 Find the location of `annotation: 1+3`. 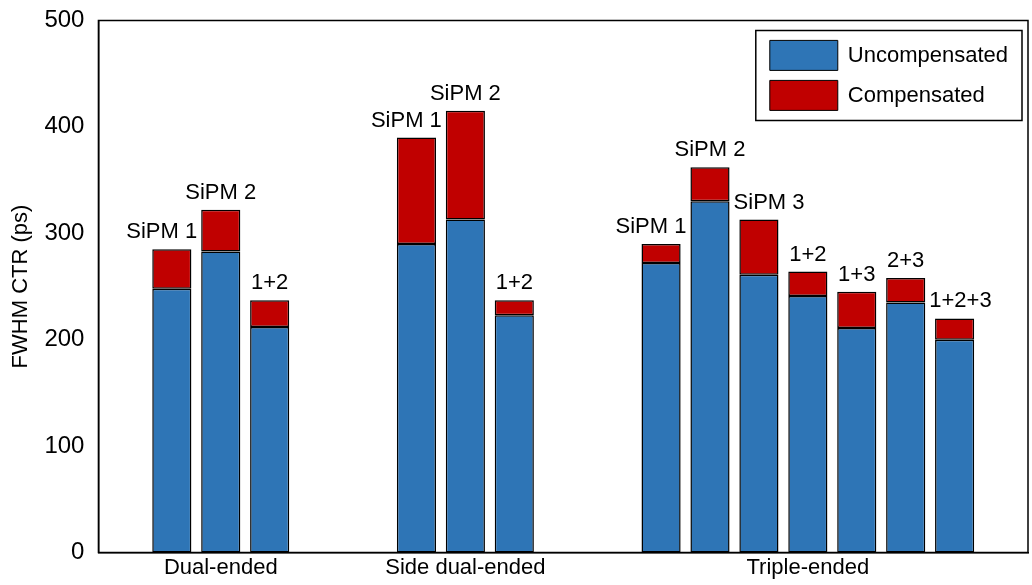

annotation: 1+3 is located at coordinates (857, 273).